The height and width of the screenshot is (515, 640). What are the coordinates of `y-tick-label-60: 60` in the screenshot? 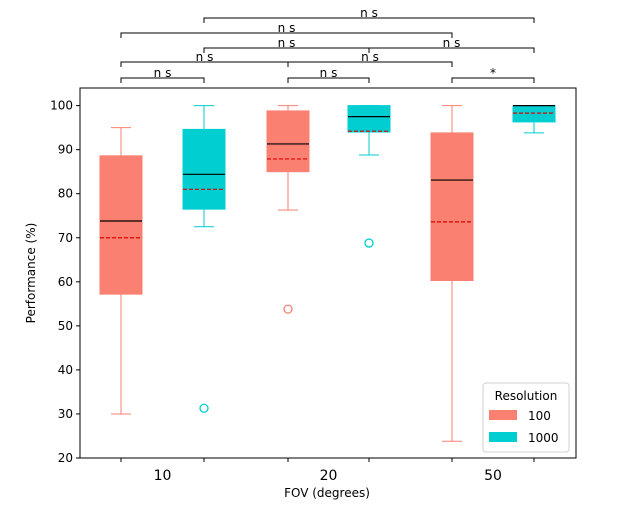 It's located at (65, 282).